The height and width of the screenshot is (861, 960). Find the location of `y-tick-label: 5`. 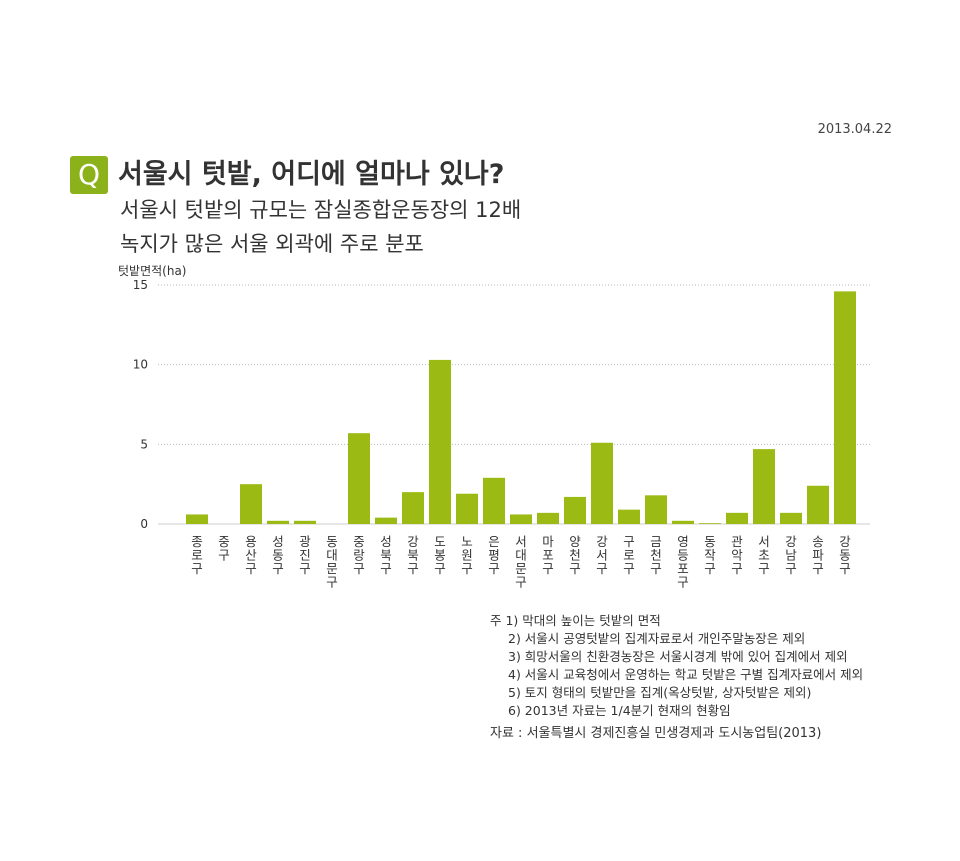

y-tick-label: 5 is located at coordinates (144, 444).